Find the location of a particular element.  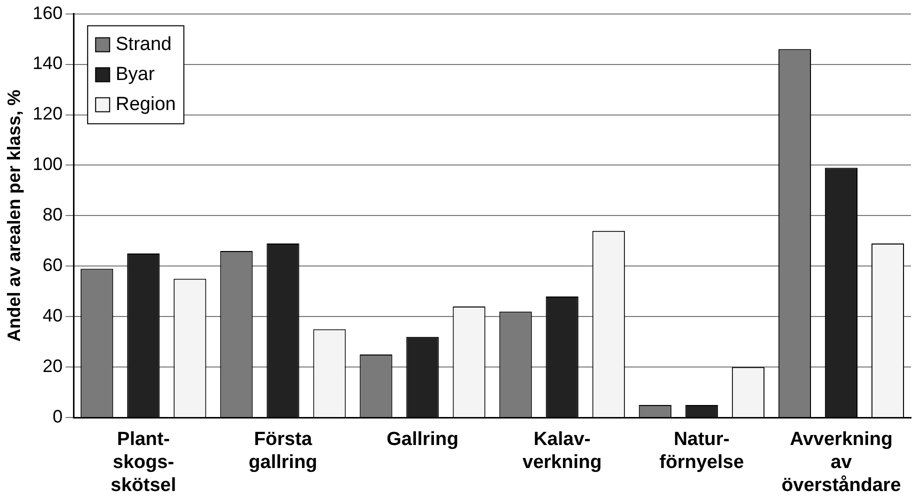

legend-label: Byar is located at coordinates (136, 75).